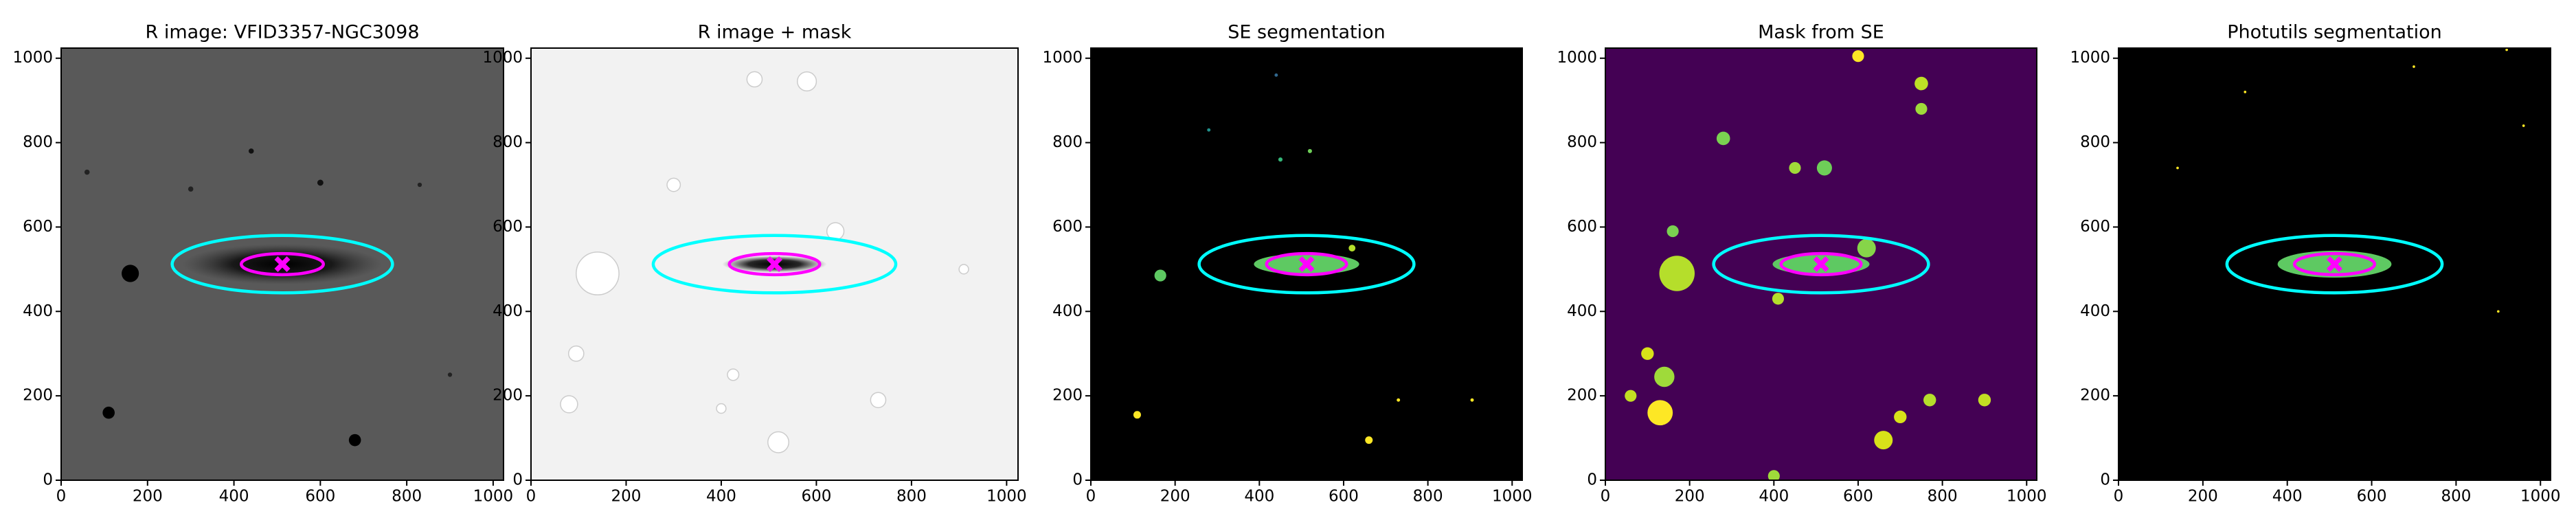  Describe the element at coordinates (775, 32) in the screenshot. I see `chart-title: R image + mask` at that location.